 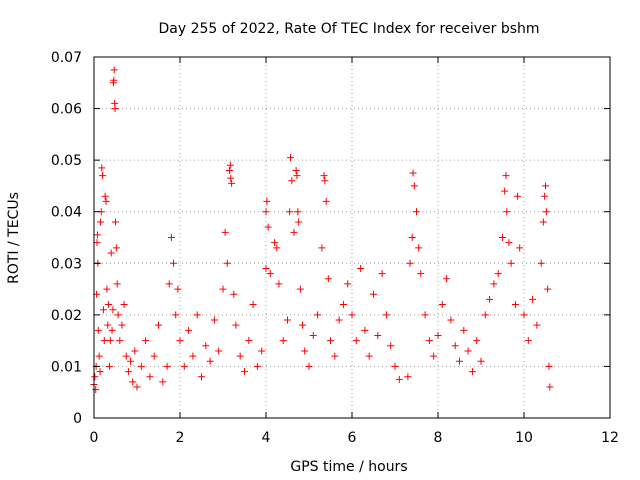 I want to click on x-tick-label: 12, so click(x=610, y=438).